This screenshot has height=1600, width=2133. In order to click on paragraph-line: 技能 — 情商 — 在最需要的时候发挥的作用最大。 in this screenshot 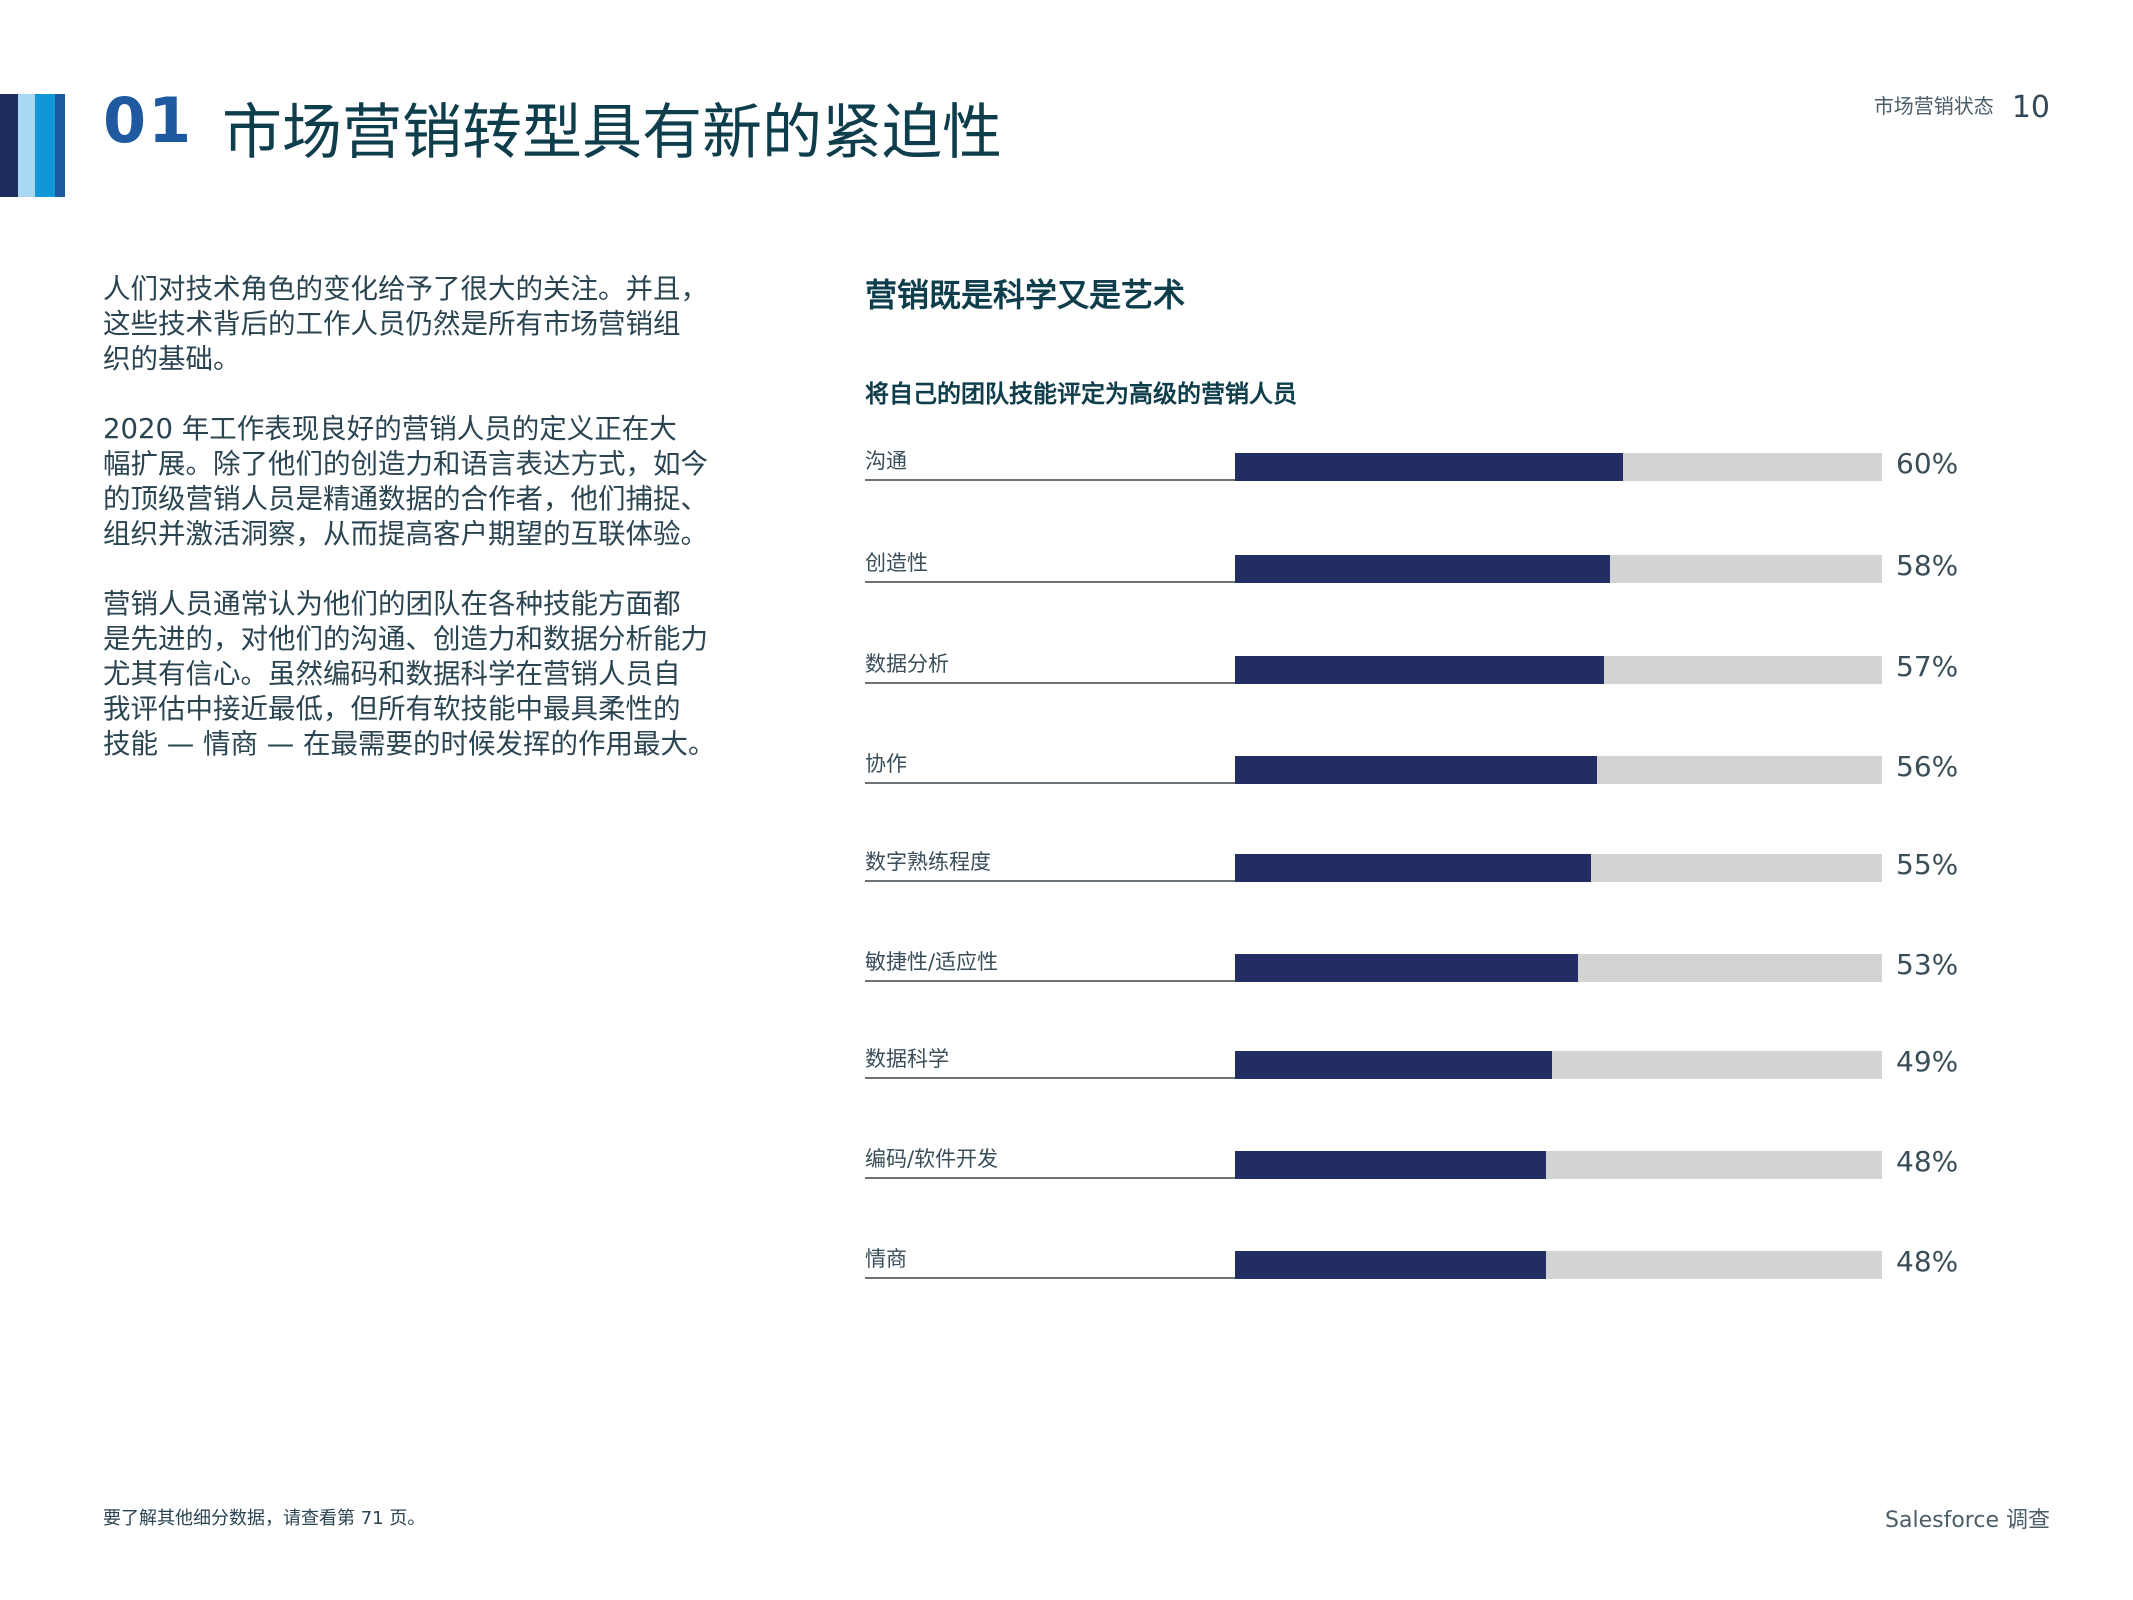, I will do `click(409, 744)`.